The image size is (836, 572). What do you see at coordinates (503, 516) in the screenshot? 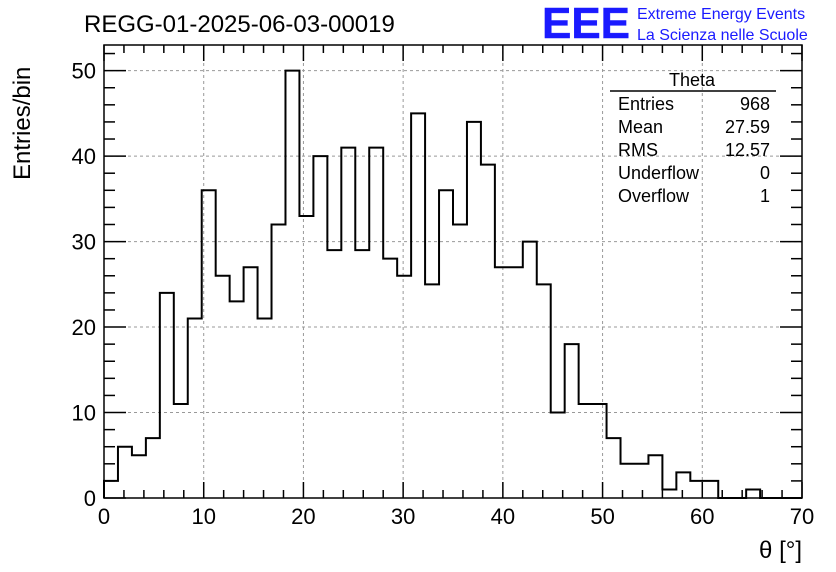
I see `x-tick-label: 40` at bounding box center [503, 516].